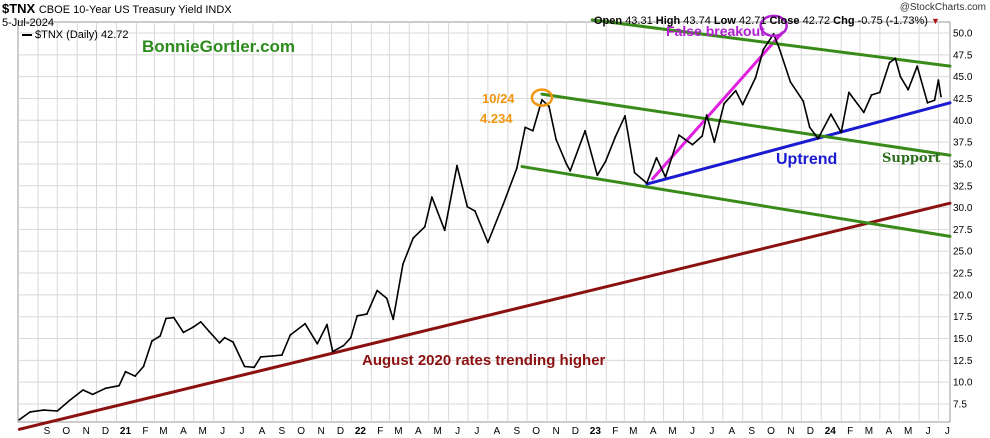  What do you see at coordinates (963, 55) in the screenshot?
I see `y-tick-label: 47.5` at bounding box center [963, 55].